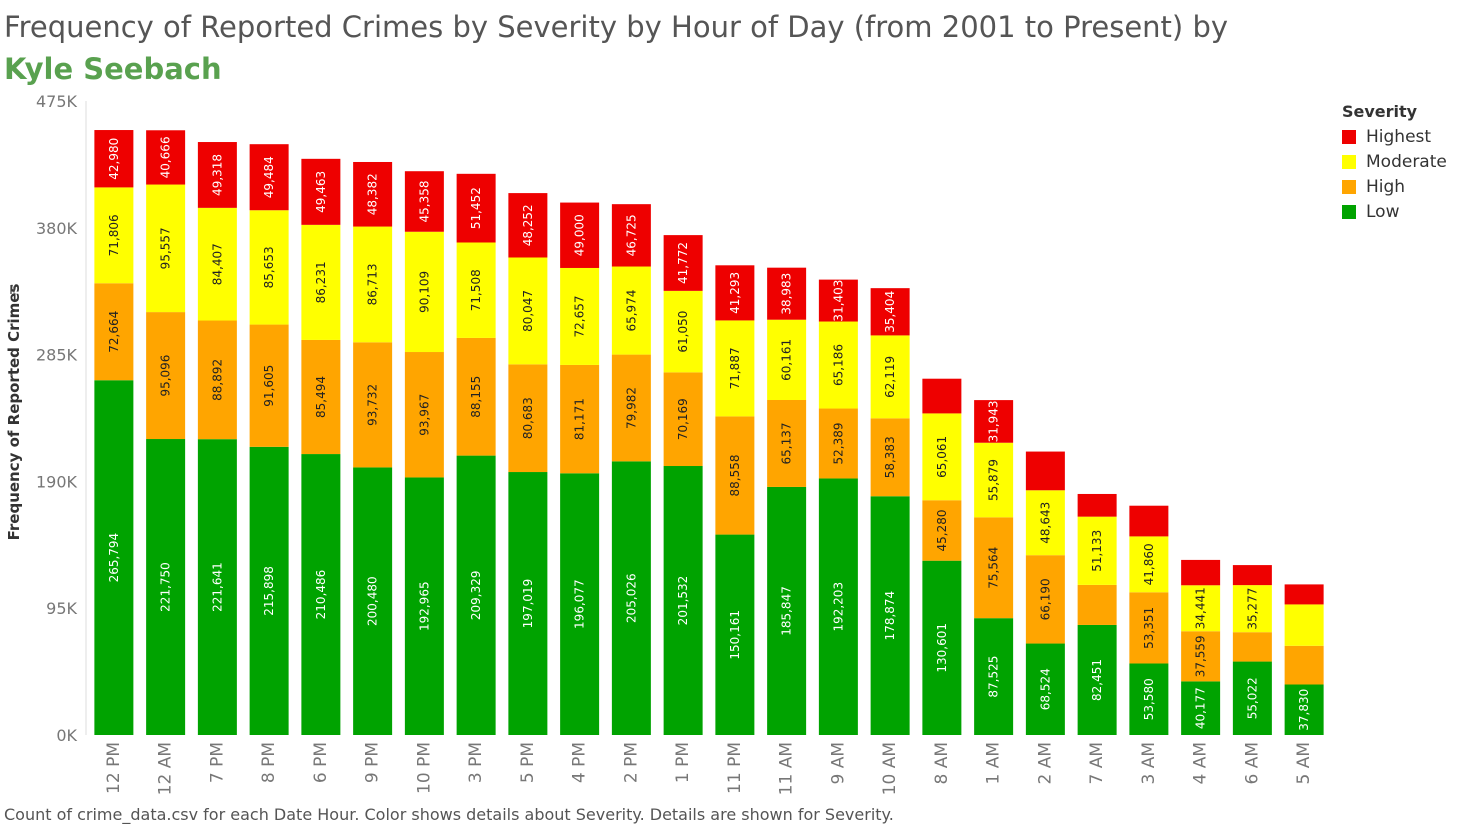 The height and width of the screenshot is (828, 1481). Describe the element at coordinates (1252, 650) in the screenshot. I see `bar-group: 55,022 35,277` at that location.